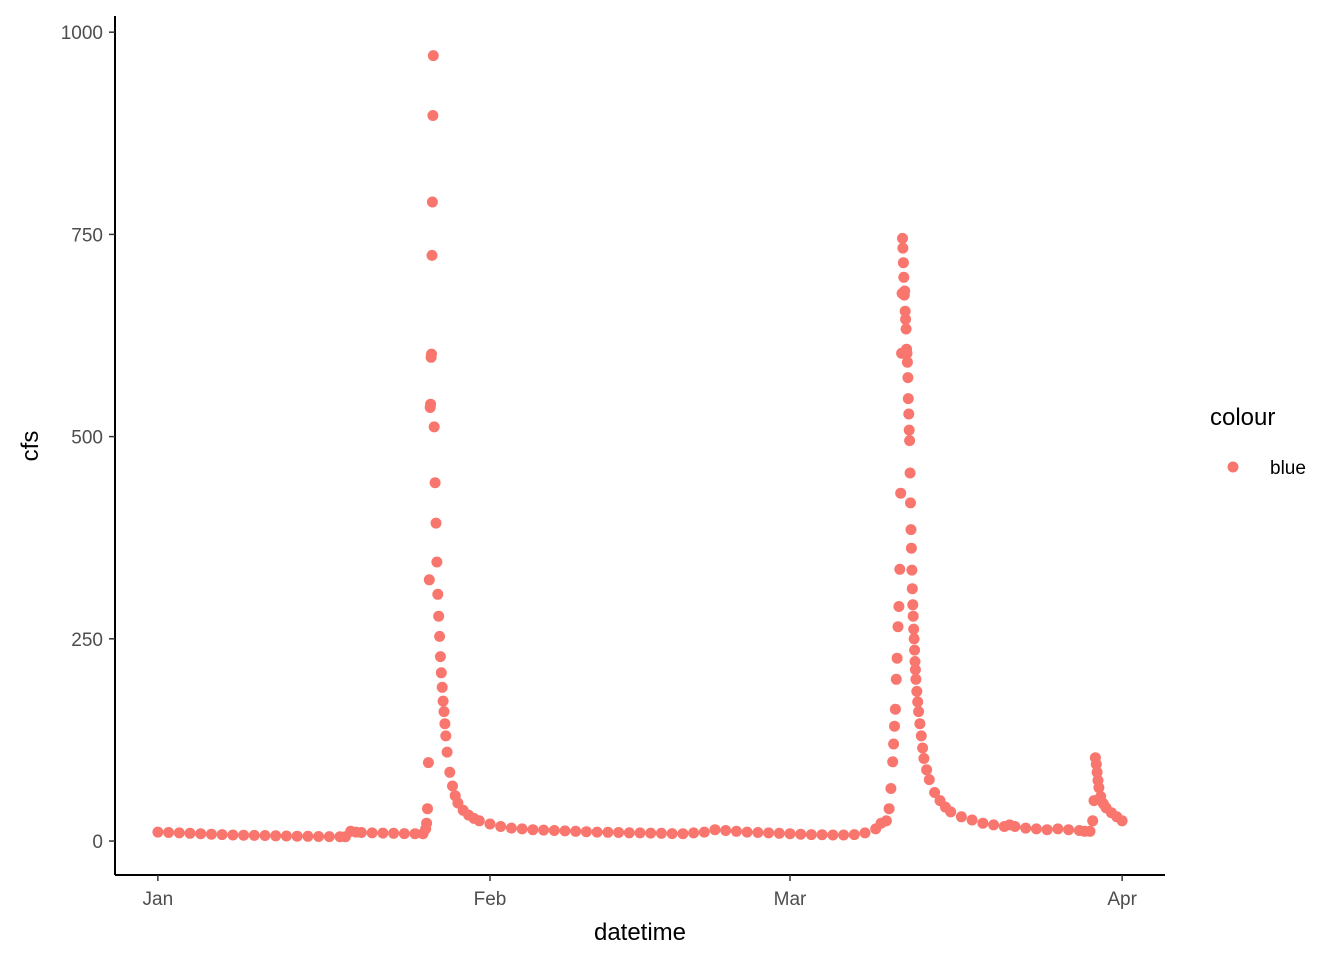  Describe the element at coordinates (88, 438) in the screenshot. I see `y-axis-ticks: 0 250 500 750 1000` at that location.